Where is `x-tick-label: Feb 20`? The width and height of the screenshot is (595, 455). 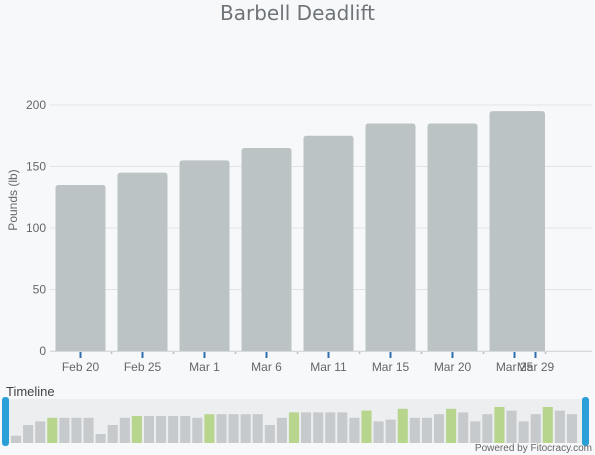 x-tick-label: Feb 20 is located at coordinates (81, 367).